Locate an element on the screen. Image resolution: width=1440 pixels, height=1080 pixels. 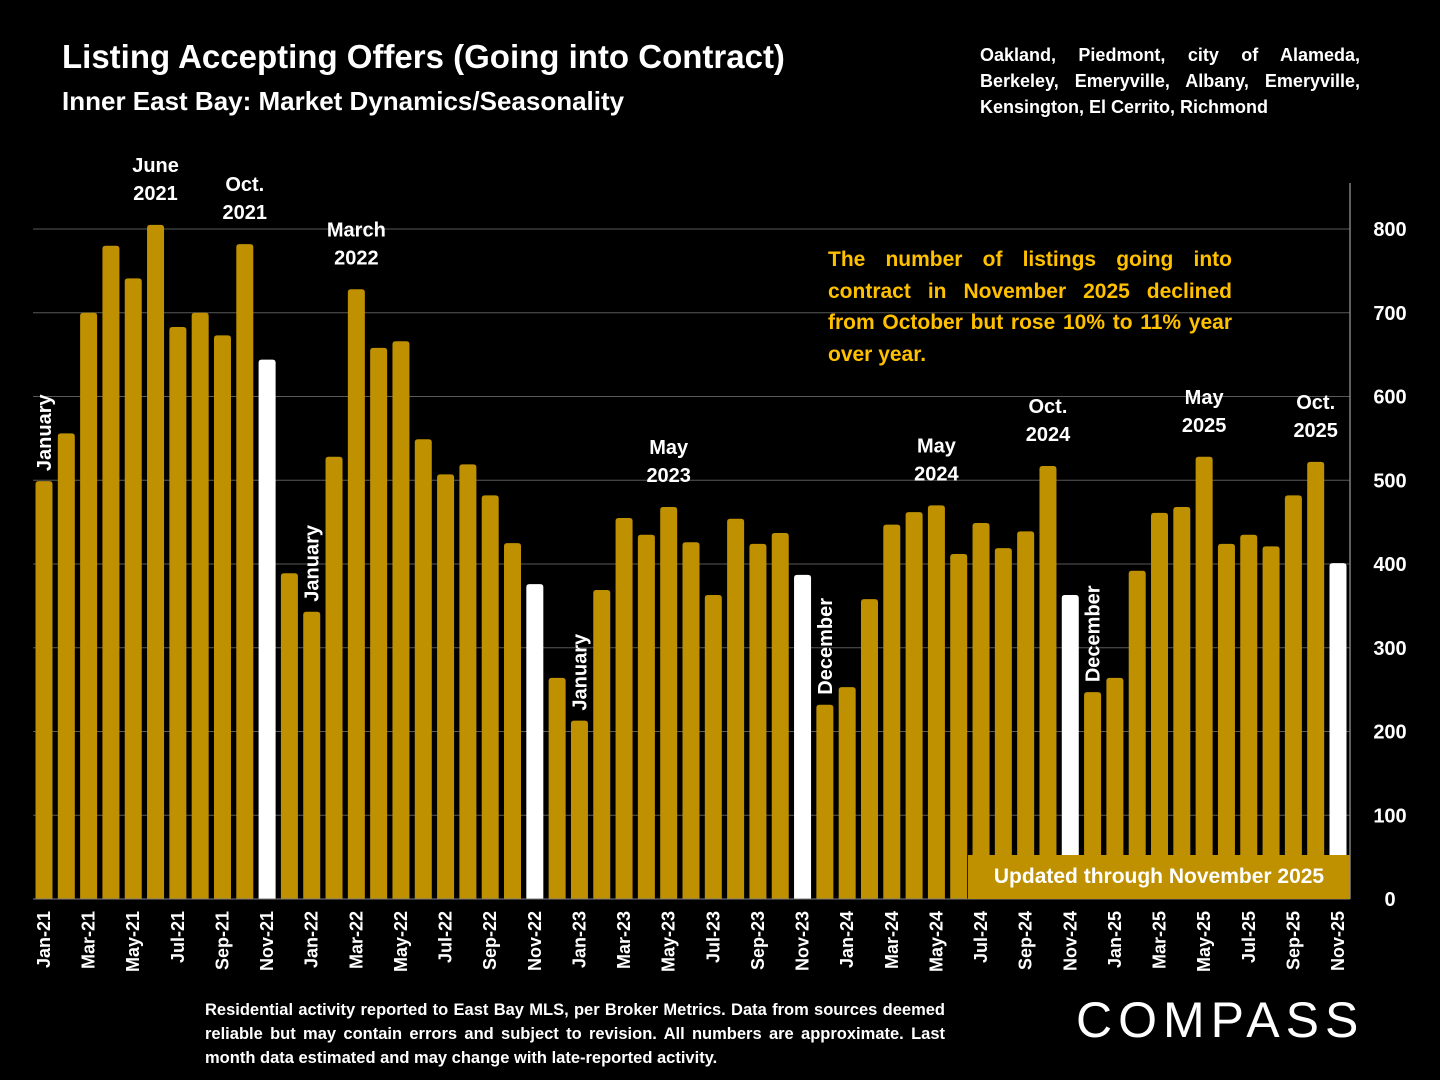
x-tick-label: May-23 is located at coordinates (669, 941).